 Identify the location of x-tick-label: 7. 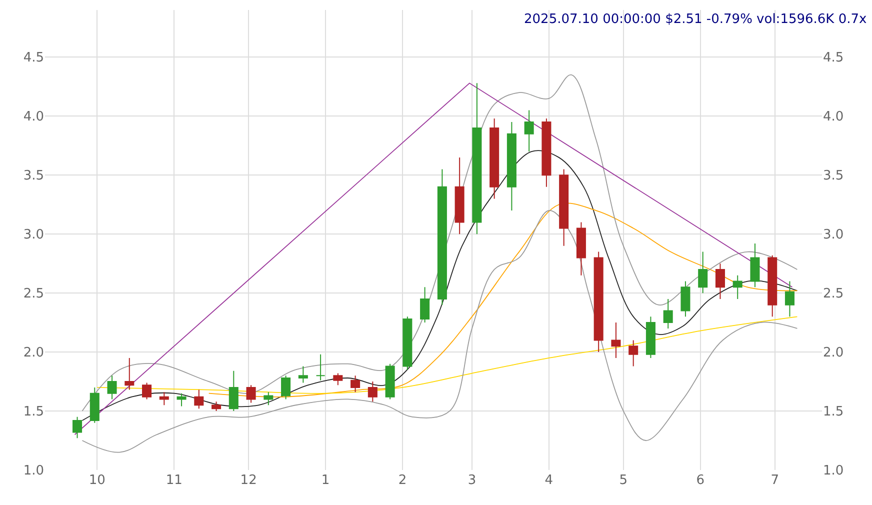
(774, 480).